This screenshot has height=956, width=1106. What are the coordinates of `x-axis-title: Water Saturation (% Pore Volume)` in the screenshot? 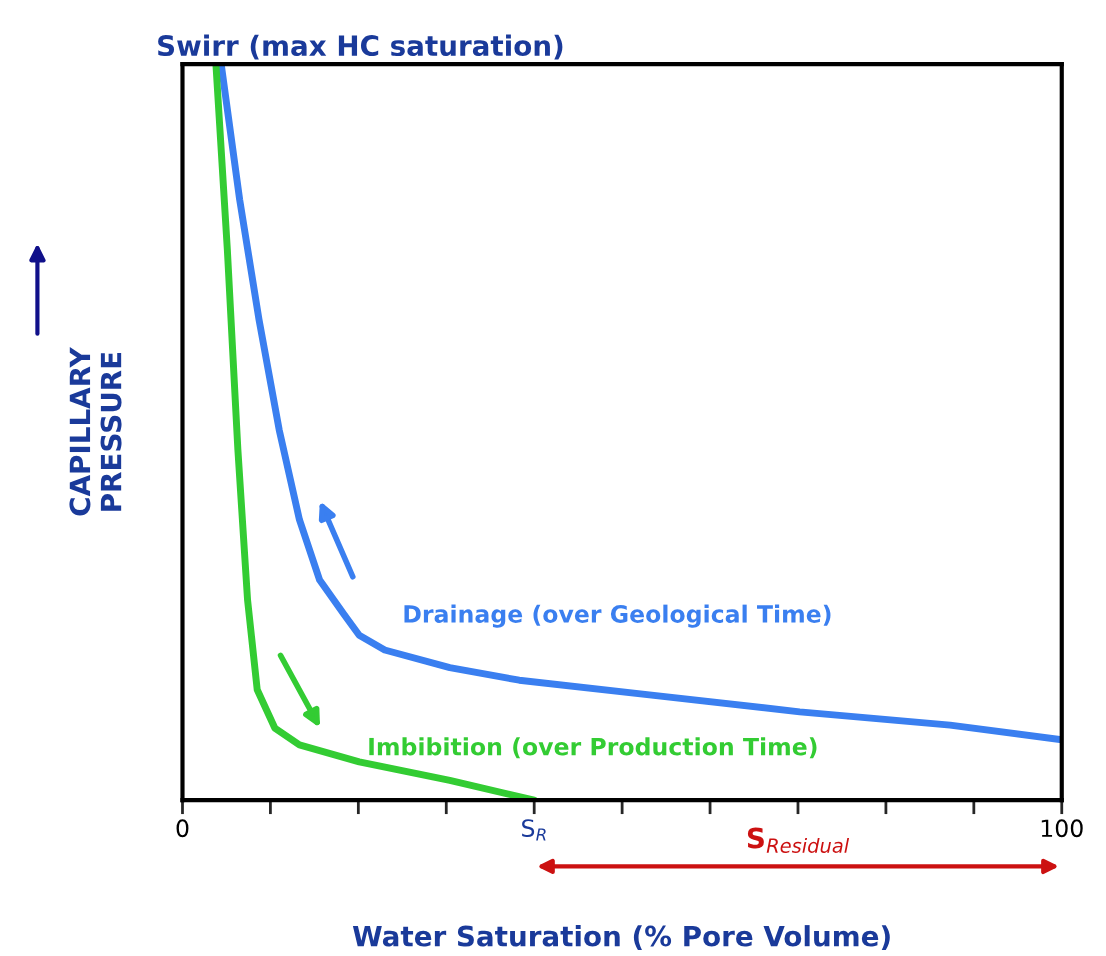 It's located at (621, 937).